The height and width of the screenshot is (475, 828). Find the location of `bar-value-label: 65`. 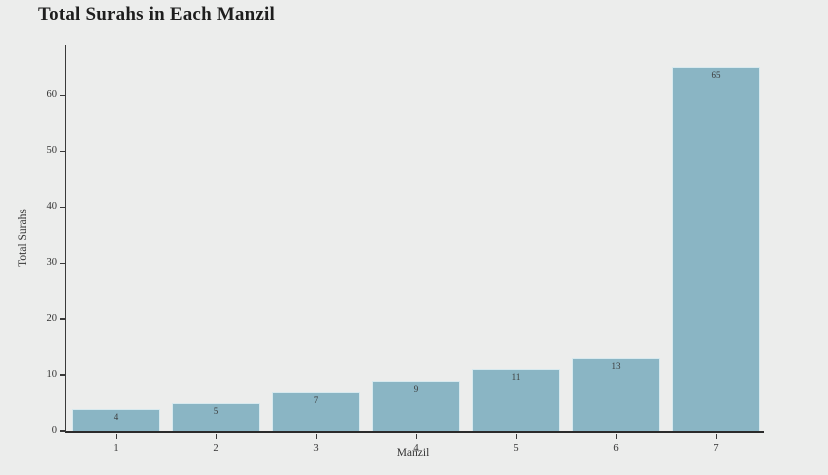

bar-value-label: 65 is located at coordinates (716, 75).